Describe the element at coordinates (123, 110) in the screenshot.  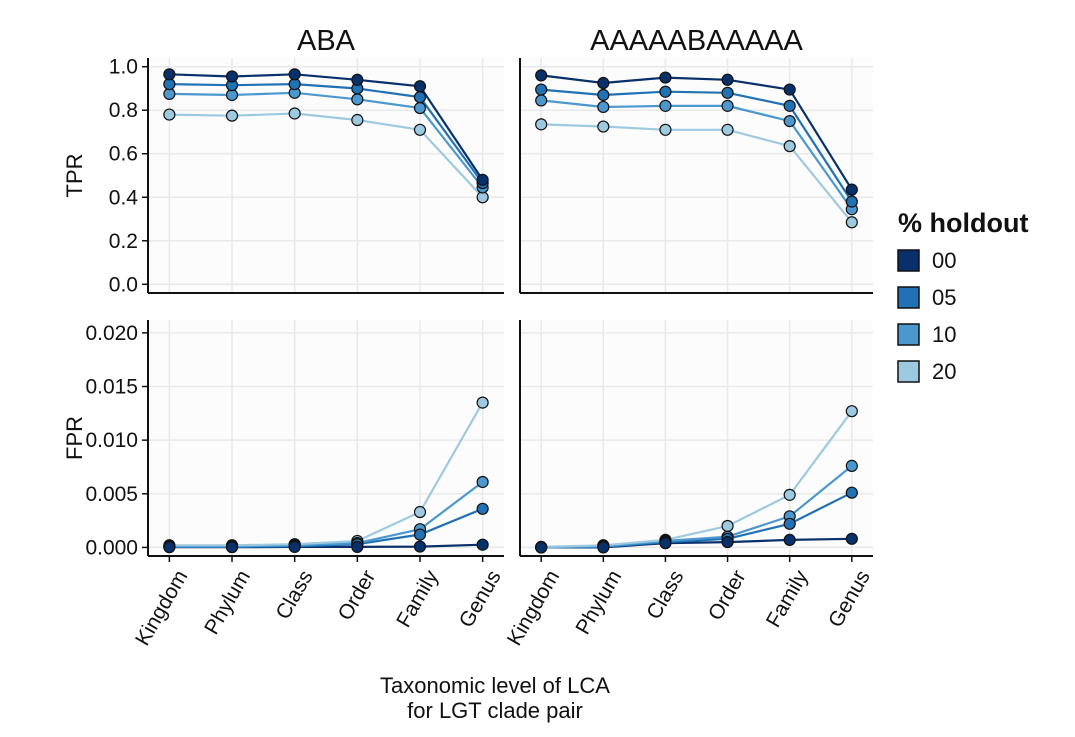
I see `y-tick-label: 0.8` at that location.